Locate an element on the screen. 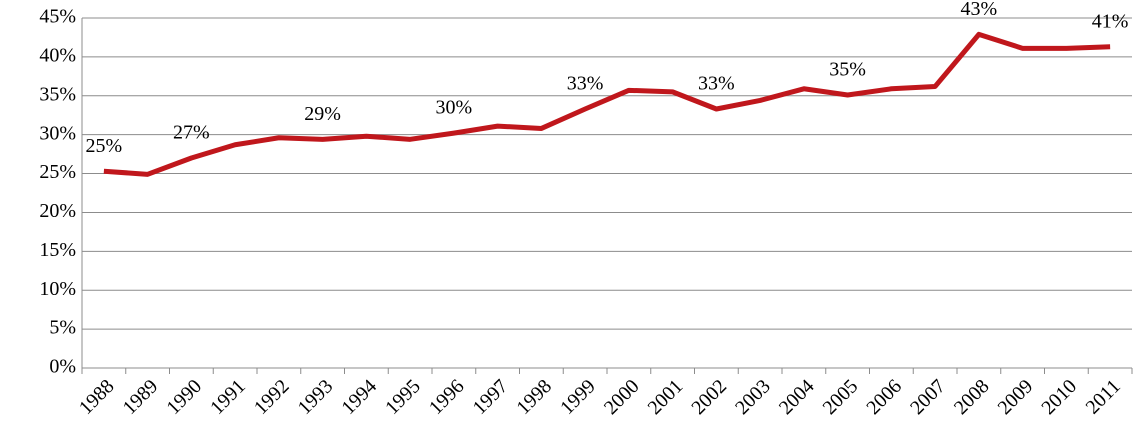 The height and width of the screenshot is (436, 1136). x-tick-label: 1988 is located at coordinates (97, 397).